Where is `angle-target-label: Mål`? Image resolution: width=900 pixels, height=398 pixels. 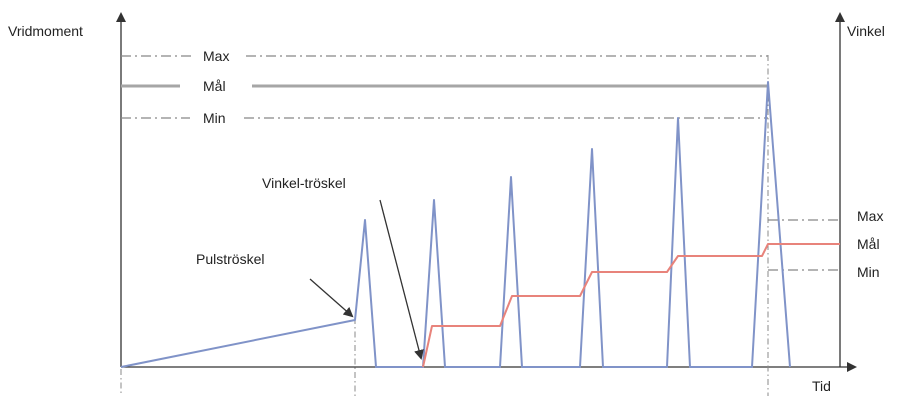 angle-target-label: Mål is located at coordinates (868, 244).